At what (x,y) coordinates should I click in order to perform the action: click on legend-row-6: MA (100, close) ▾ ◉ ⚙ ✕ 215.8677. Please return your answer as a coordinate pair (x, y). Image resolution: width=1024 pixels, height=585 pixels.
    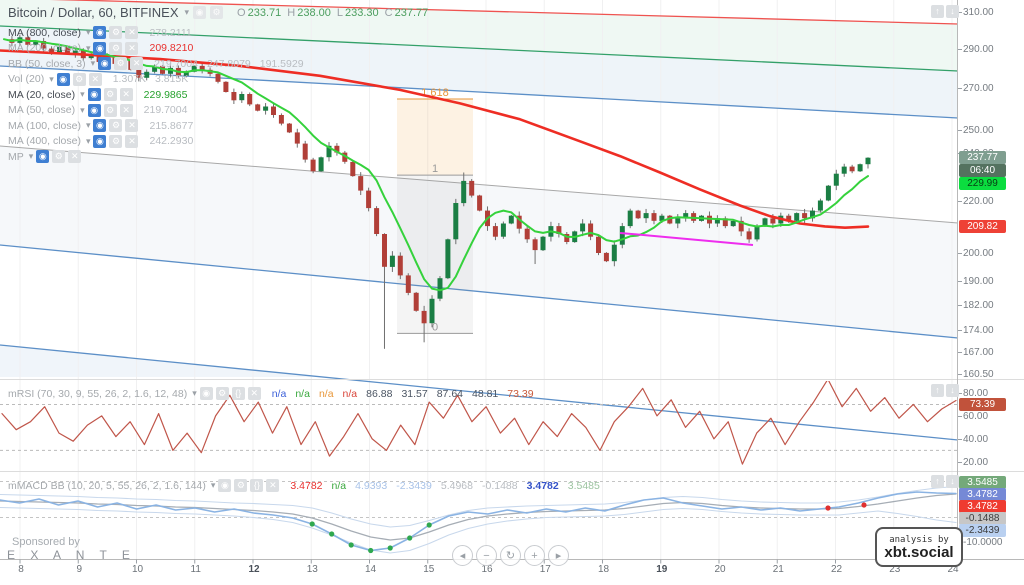
    Looking at the image, I should click on (100, 125).